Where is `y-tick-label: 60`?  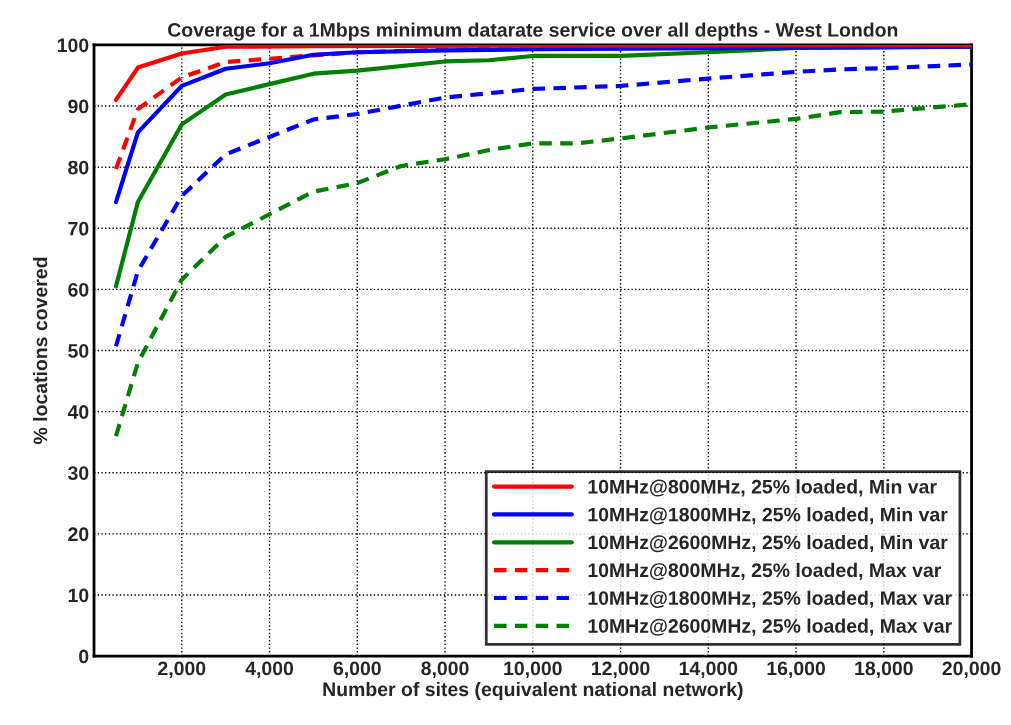
y-tick-label: 60 is located at coordinates (78, 289).